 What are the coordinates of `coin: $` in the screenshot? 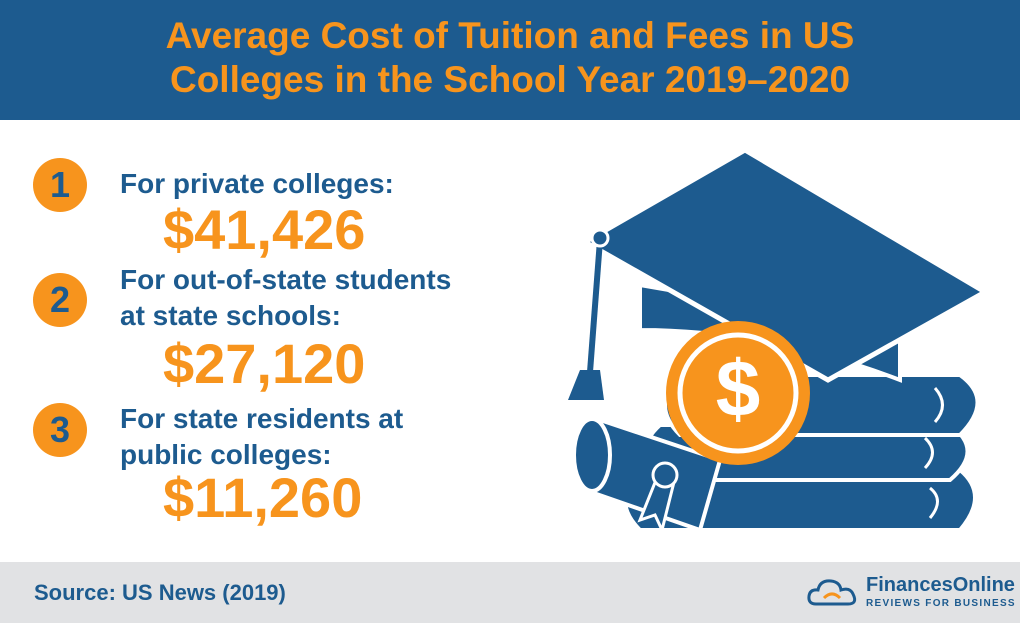 It's located at (738, 393).